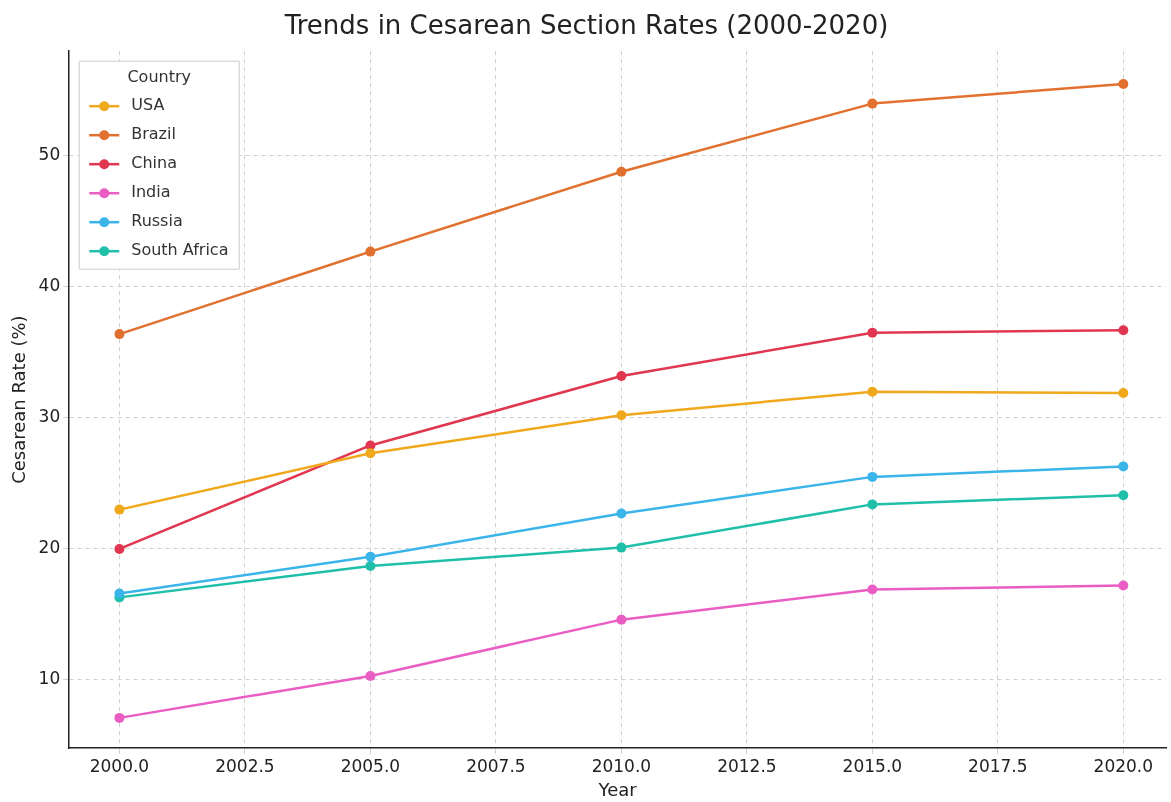  Describe the element at coordinates (747, 765) in the screenshot. I see `x-tick-label: 2012.5` at that location.